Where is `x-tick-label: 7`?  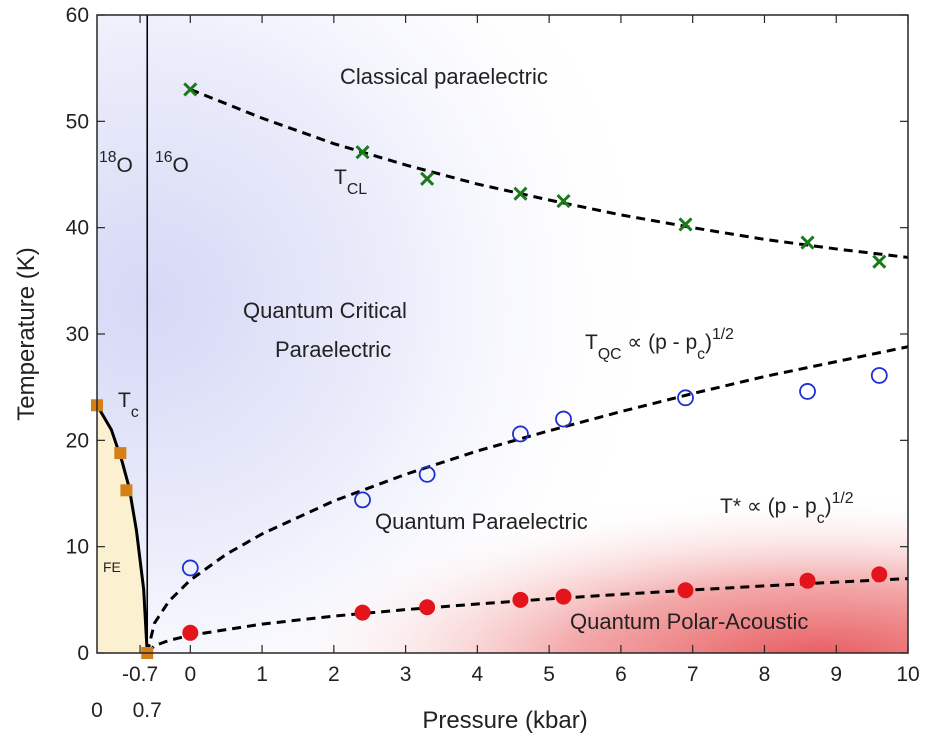 x-tick-label: 7 is located at coordinates (693, 674).